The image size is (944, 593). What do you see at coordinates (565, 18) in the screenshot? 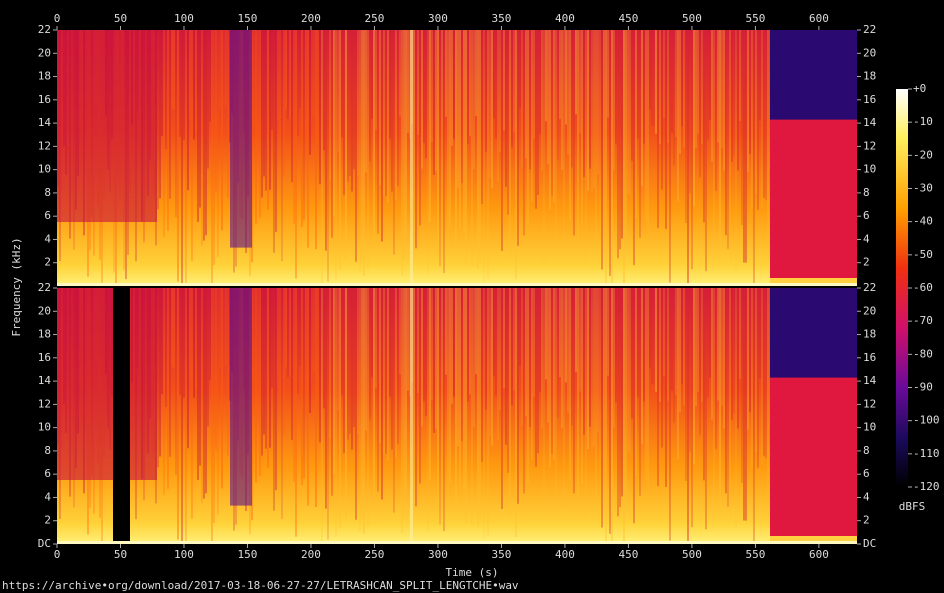
I see `x-tick-label-top: 400` at bounding box center [565, 18].